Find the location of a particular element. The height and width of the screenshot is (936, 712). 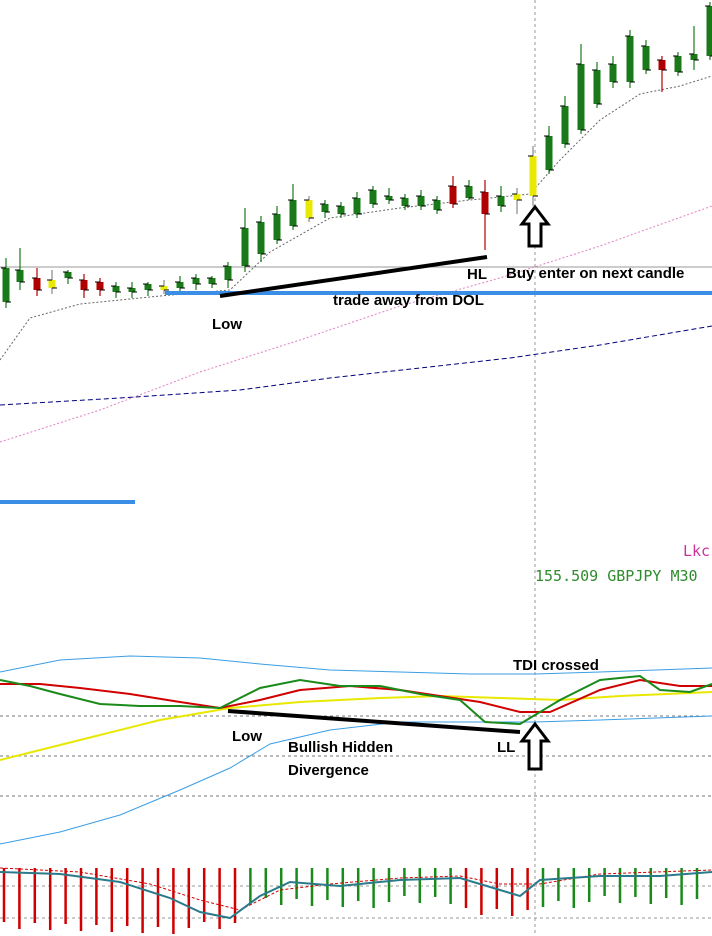

ma-slow-line is located at coordinates (356, 365).